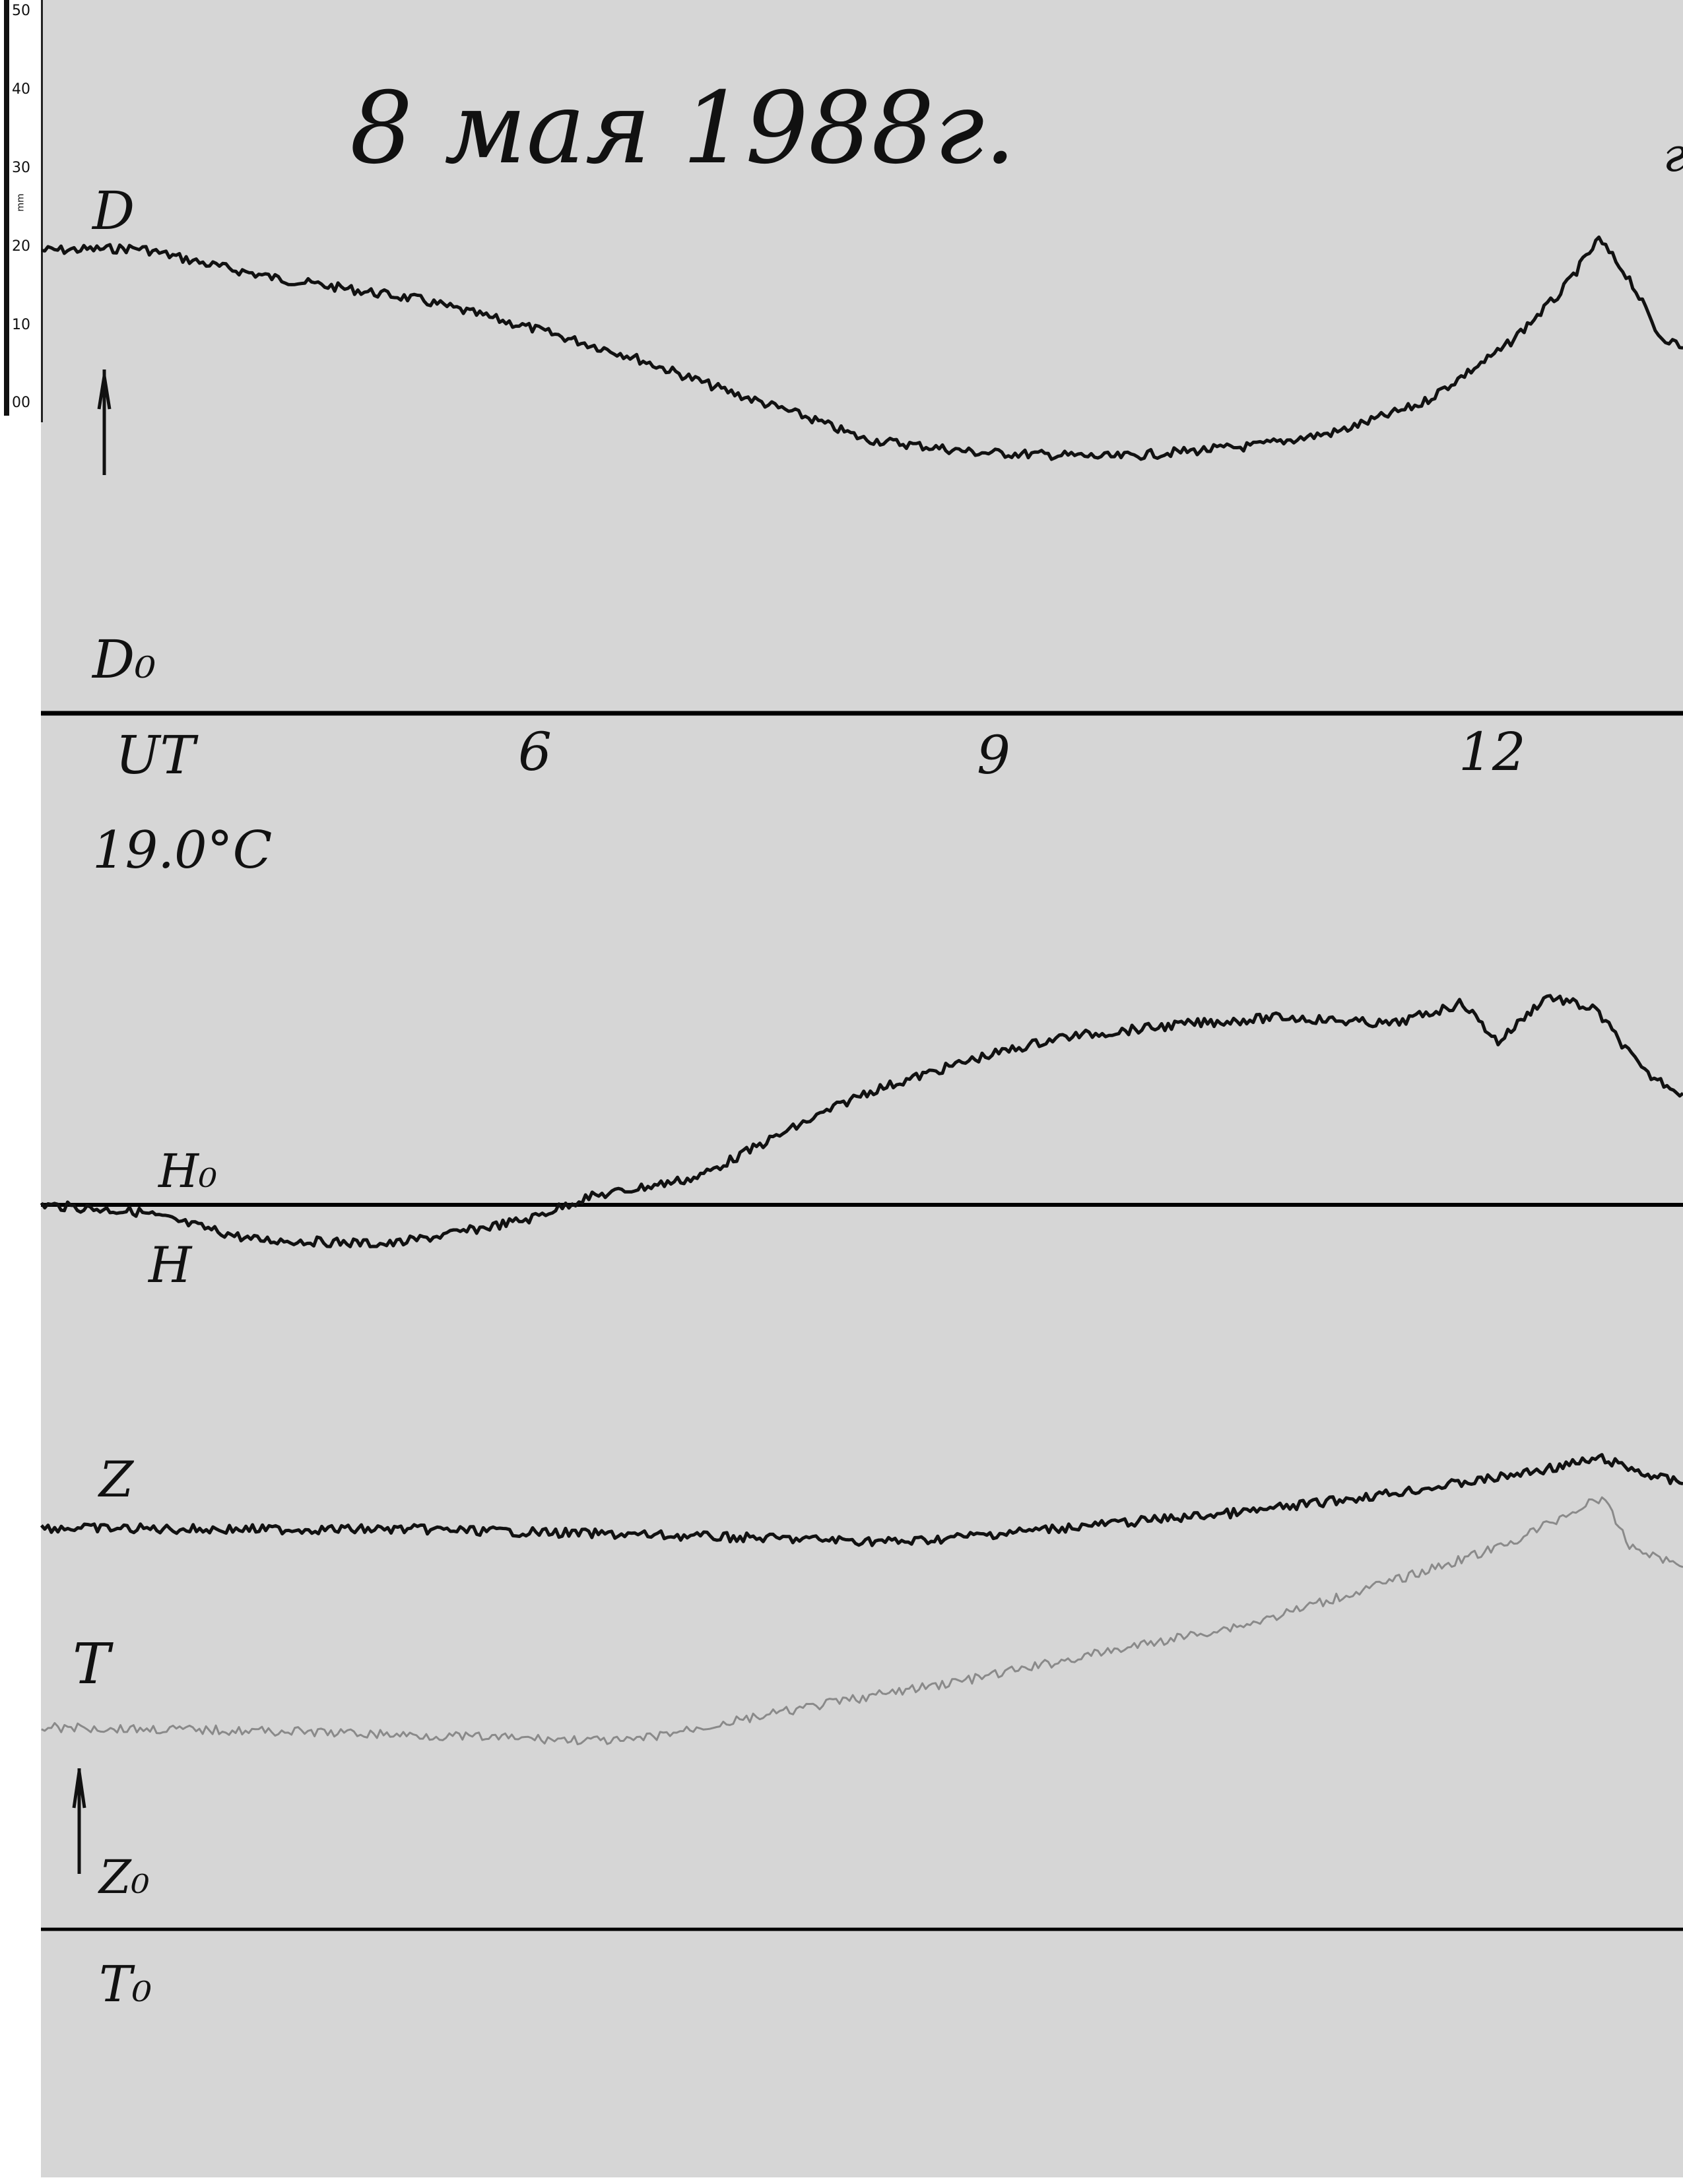 The width and height of the screenshot is (1683, 2184). Describe the element at coordinates (21, 246) in the screenshot. I see `ruler-tick: 20` at that location.